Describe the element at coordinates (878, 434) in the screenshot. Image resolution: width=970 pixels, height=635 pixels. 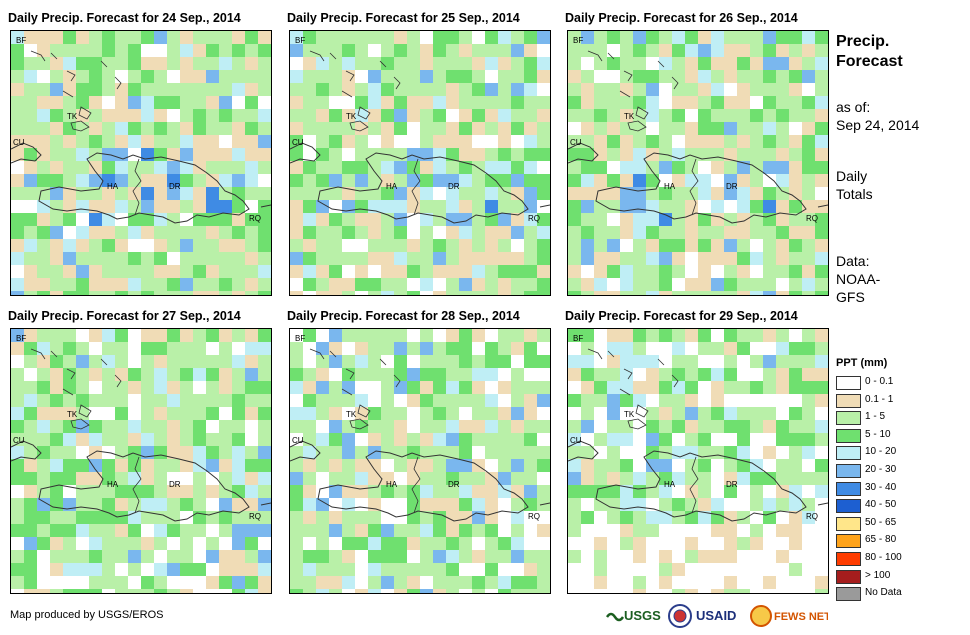
I see `legend-label: 5 - 10` at that location.